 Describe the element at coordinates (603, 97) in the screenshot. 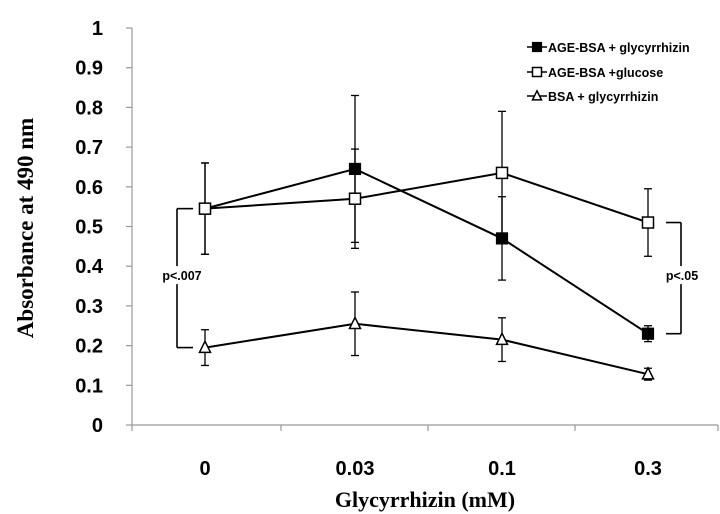

I see `legend-label: BSA + glycyrrhizin` at that location.